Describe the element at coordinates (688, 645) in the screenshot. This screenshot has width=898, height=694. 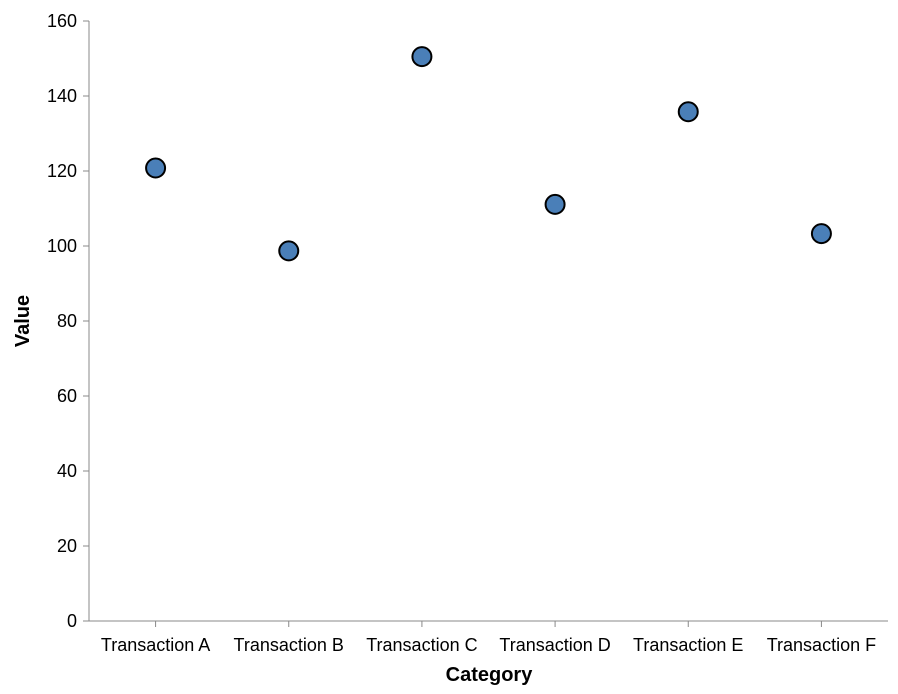
I see `x-tick-label: Transaction E` at that location.